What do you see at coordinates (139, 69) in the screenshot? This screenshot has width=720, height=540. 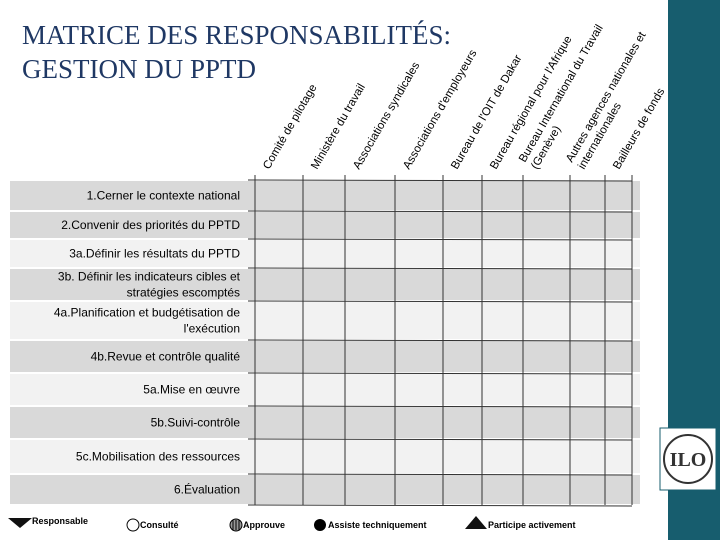 I see `title-line: GESTION DU PPTD` at bounding box center [139, 69].